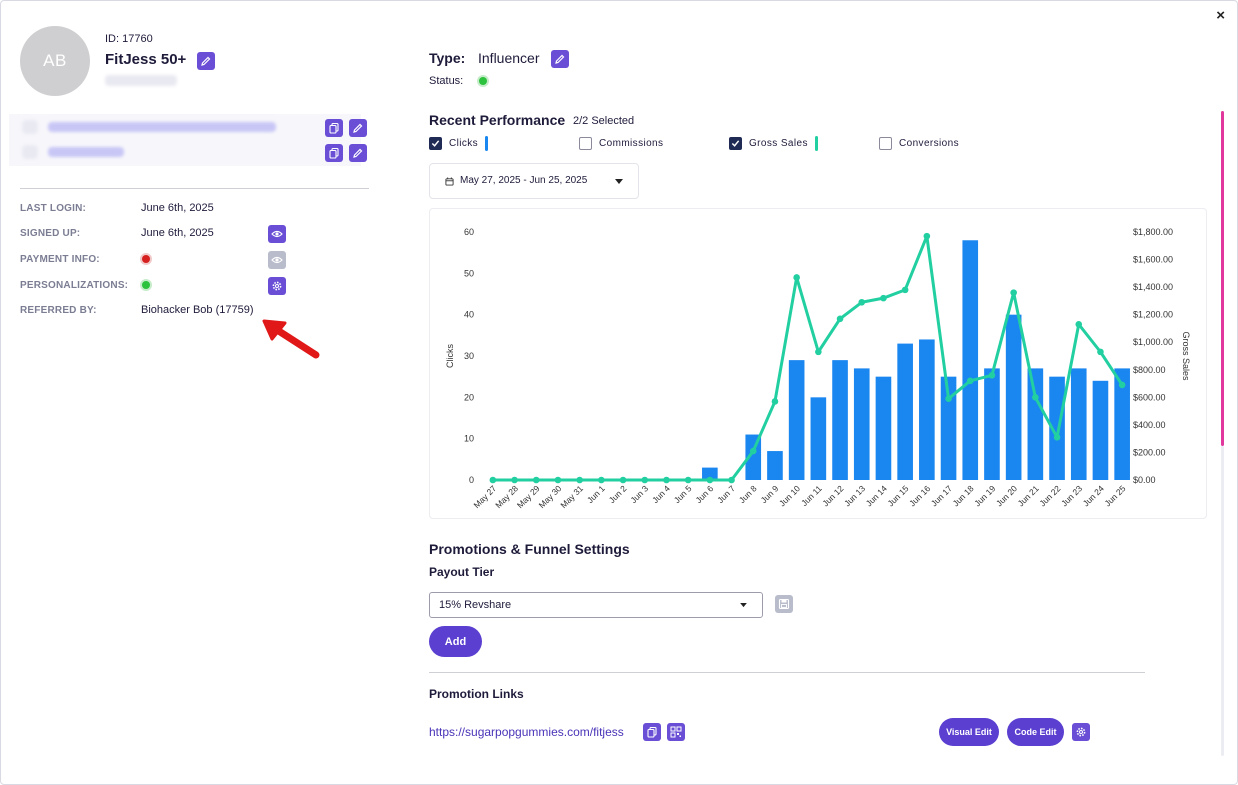 This screenshot has height=785, width=1238. What do you see at coordinates (455, 641) in the screenshot?
I see `add-button: Add` at bounding box center [455, 641].